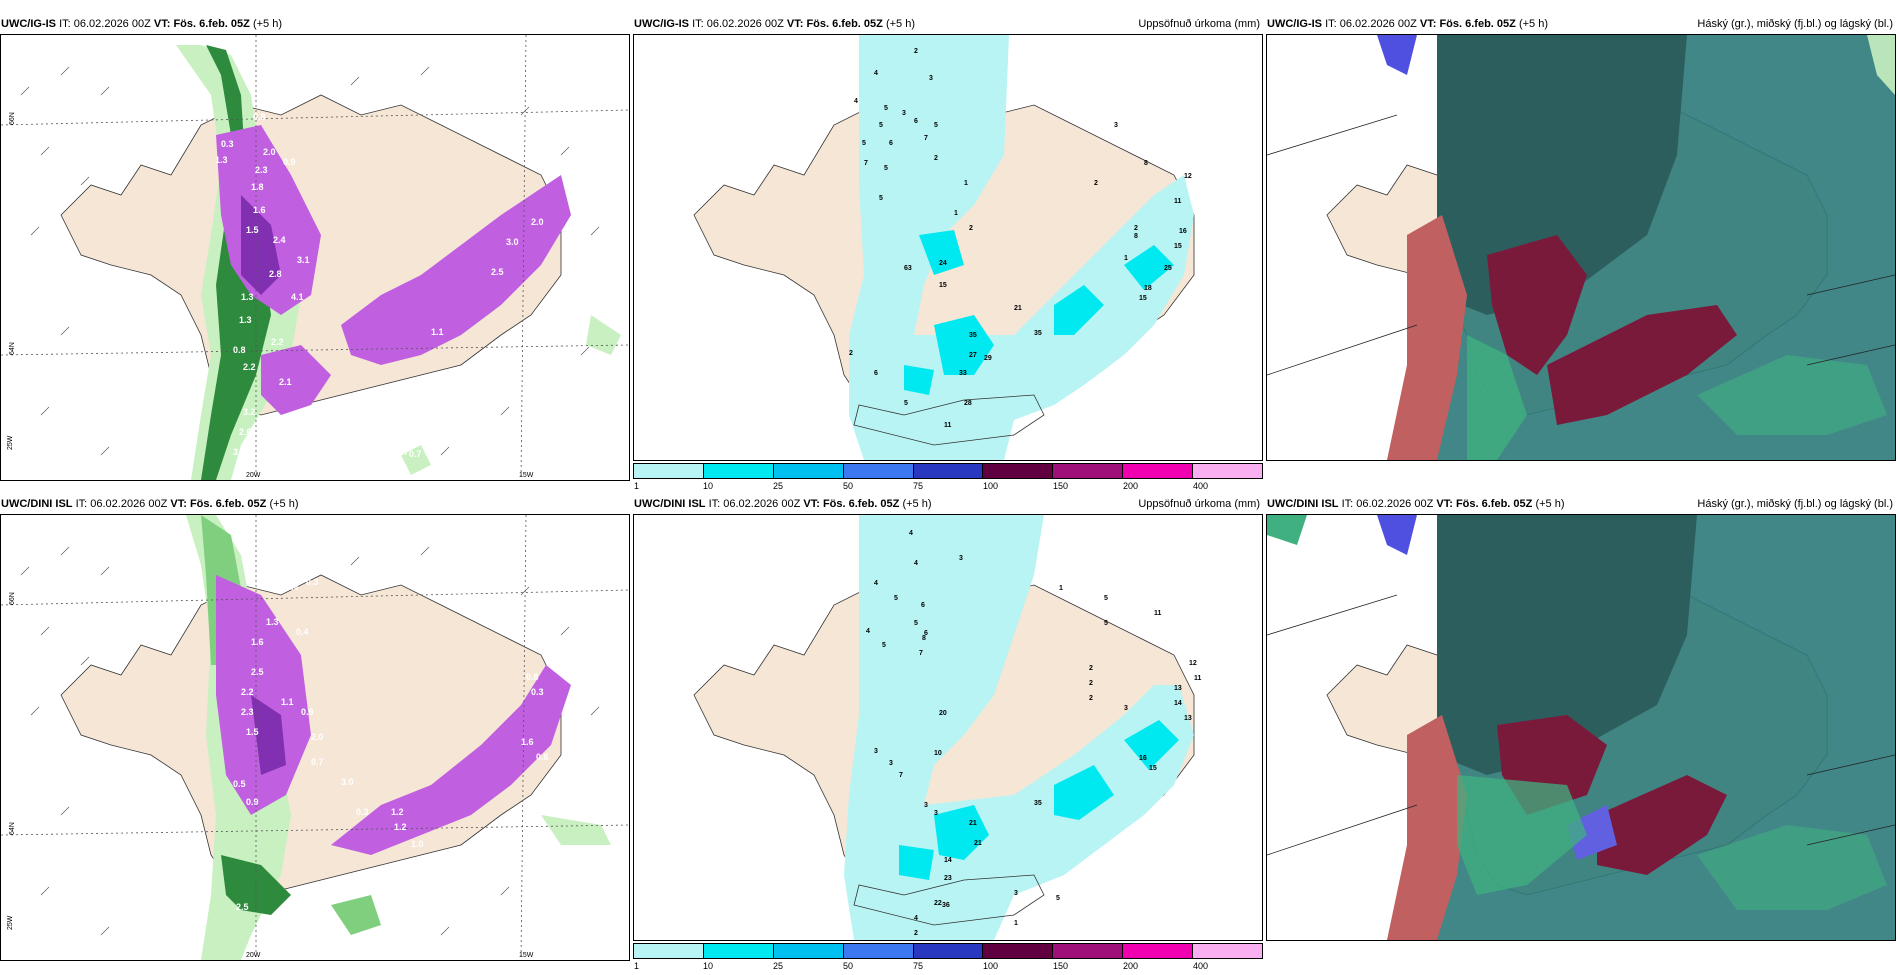 The image size is (1900, 975). Describe the element at coordinates (12, 118) in the screenshot. I see `lat-label-66: 66N` at that location.